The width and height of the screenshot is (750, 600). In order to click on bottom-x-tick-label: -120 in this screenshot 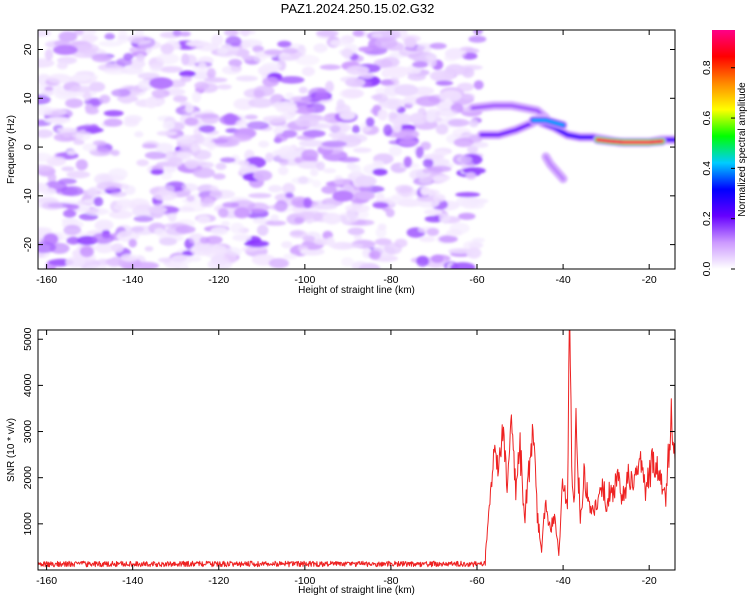, I will do `click(218, 581)`.